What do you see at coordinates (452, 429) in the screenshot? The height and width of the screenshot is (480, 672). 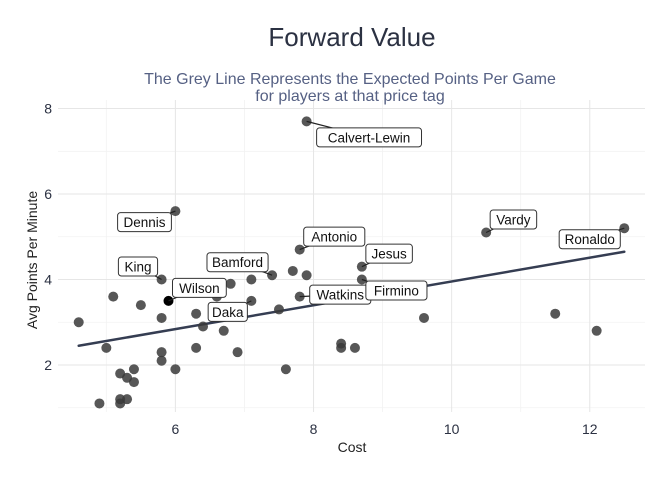 I see `x-tick-label: 10` at bounding box center [452, 429].